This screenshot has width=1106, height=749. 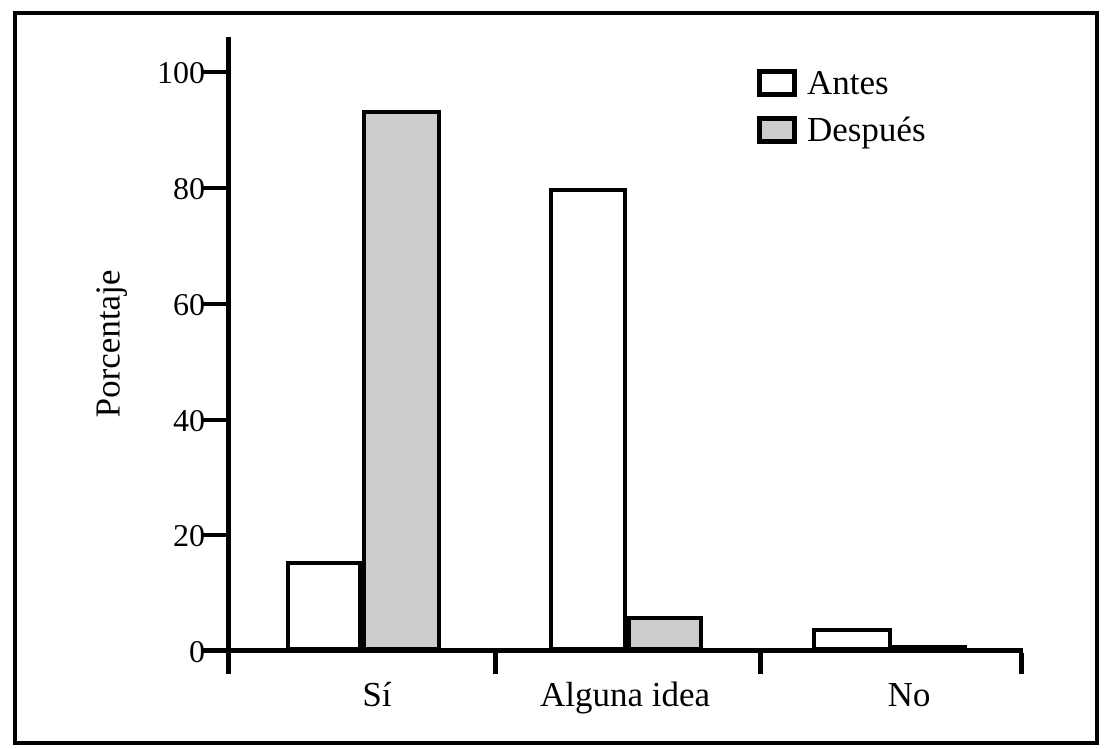 What do you see at coordinates (189, 188) in the screenshot?
I see `y-tick-label-80: 80` at bounding box center [189, 188].